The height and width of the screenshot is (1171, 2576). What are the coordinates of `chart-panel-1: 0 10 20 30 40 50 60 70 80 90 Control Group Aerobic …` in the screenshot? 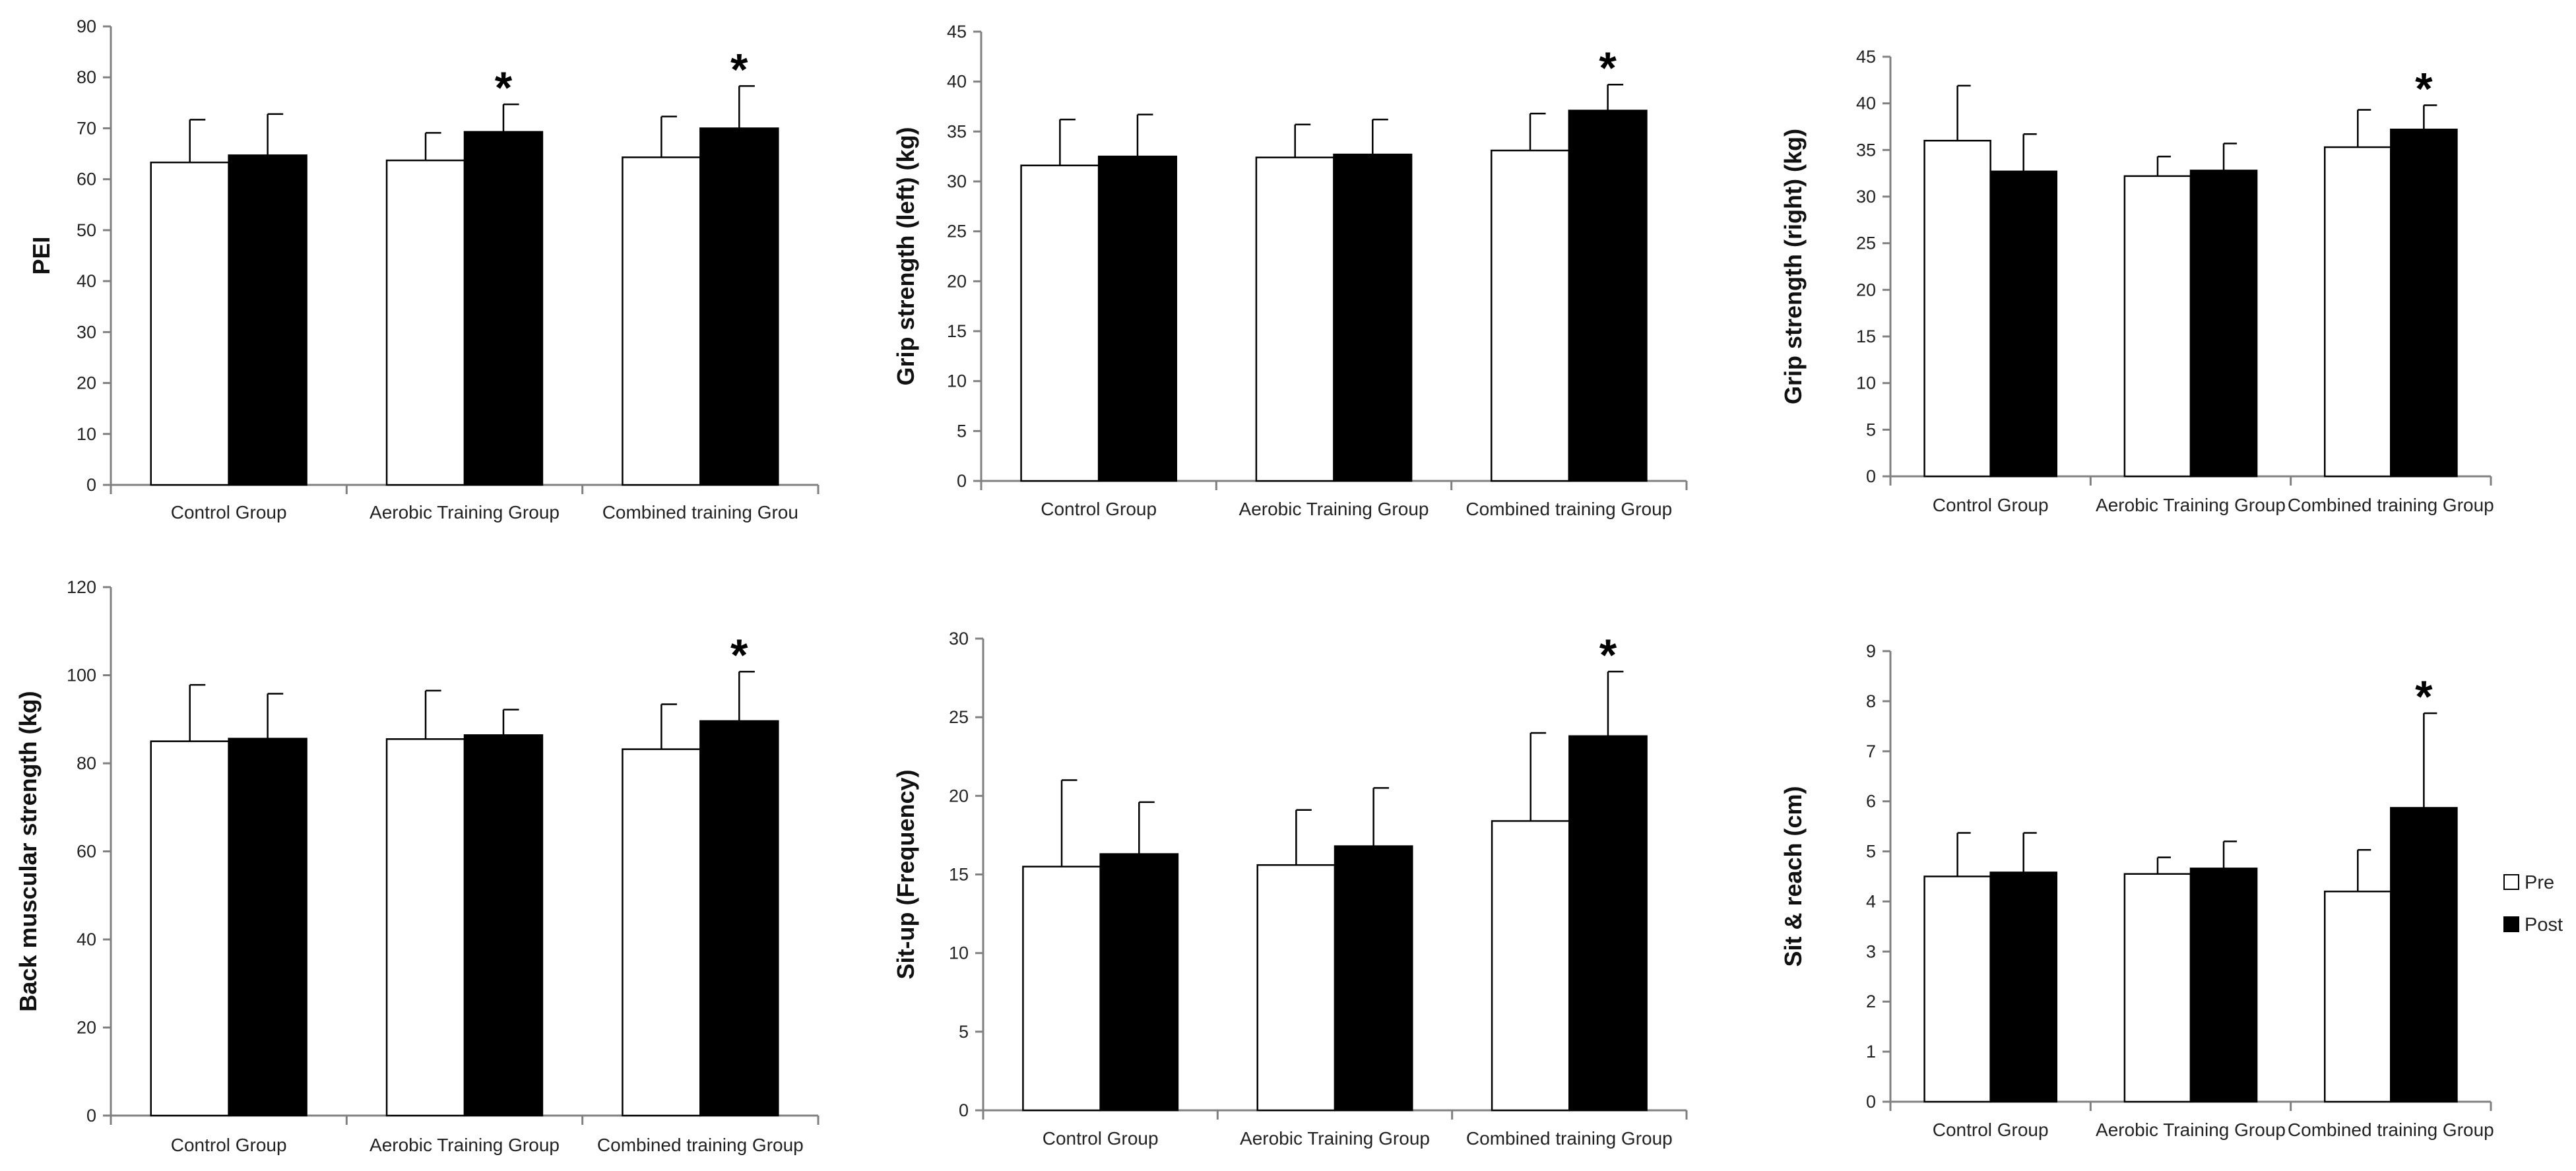 It's located at (424, 269).